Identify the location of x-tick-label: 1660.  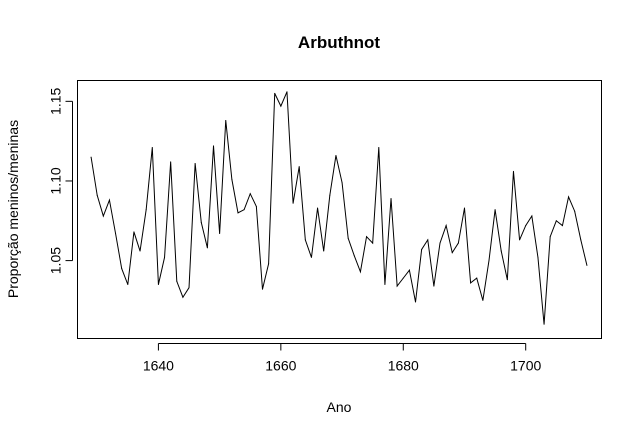
(280, 366).